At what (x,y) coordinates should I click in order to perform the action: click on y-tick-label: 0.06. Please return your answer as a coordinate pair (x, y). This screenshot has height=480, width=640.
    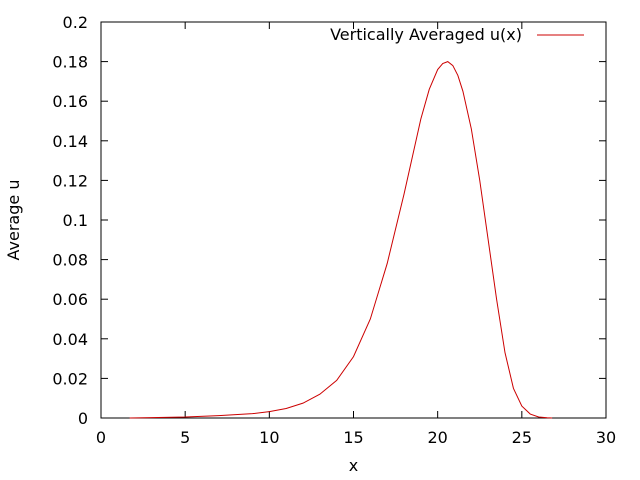
    Looking at the image, I should click on (70, 299).